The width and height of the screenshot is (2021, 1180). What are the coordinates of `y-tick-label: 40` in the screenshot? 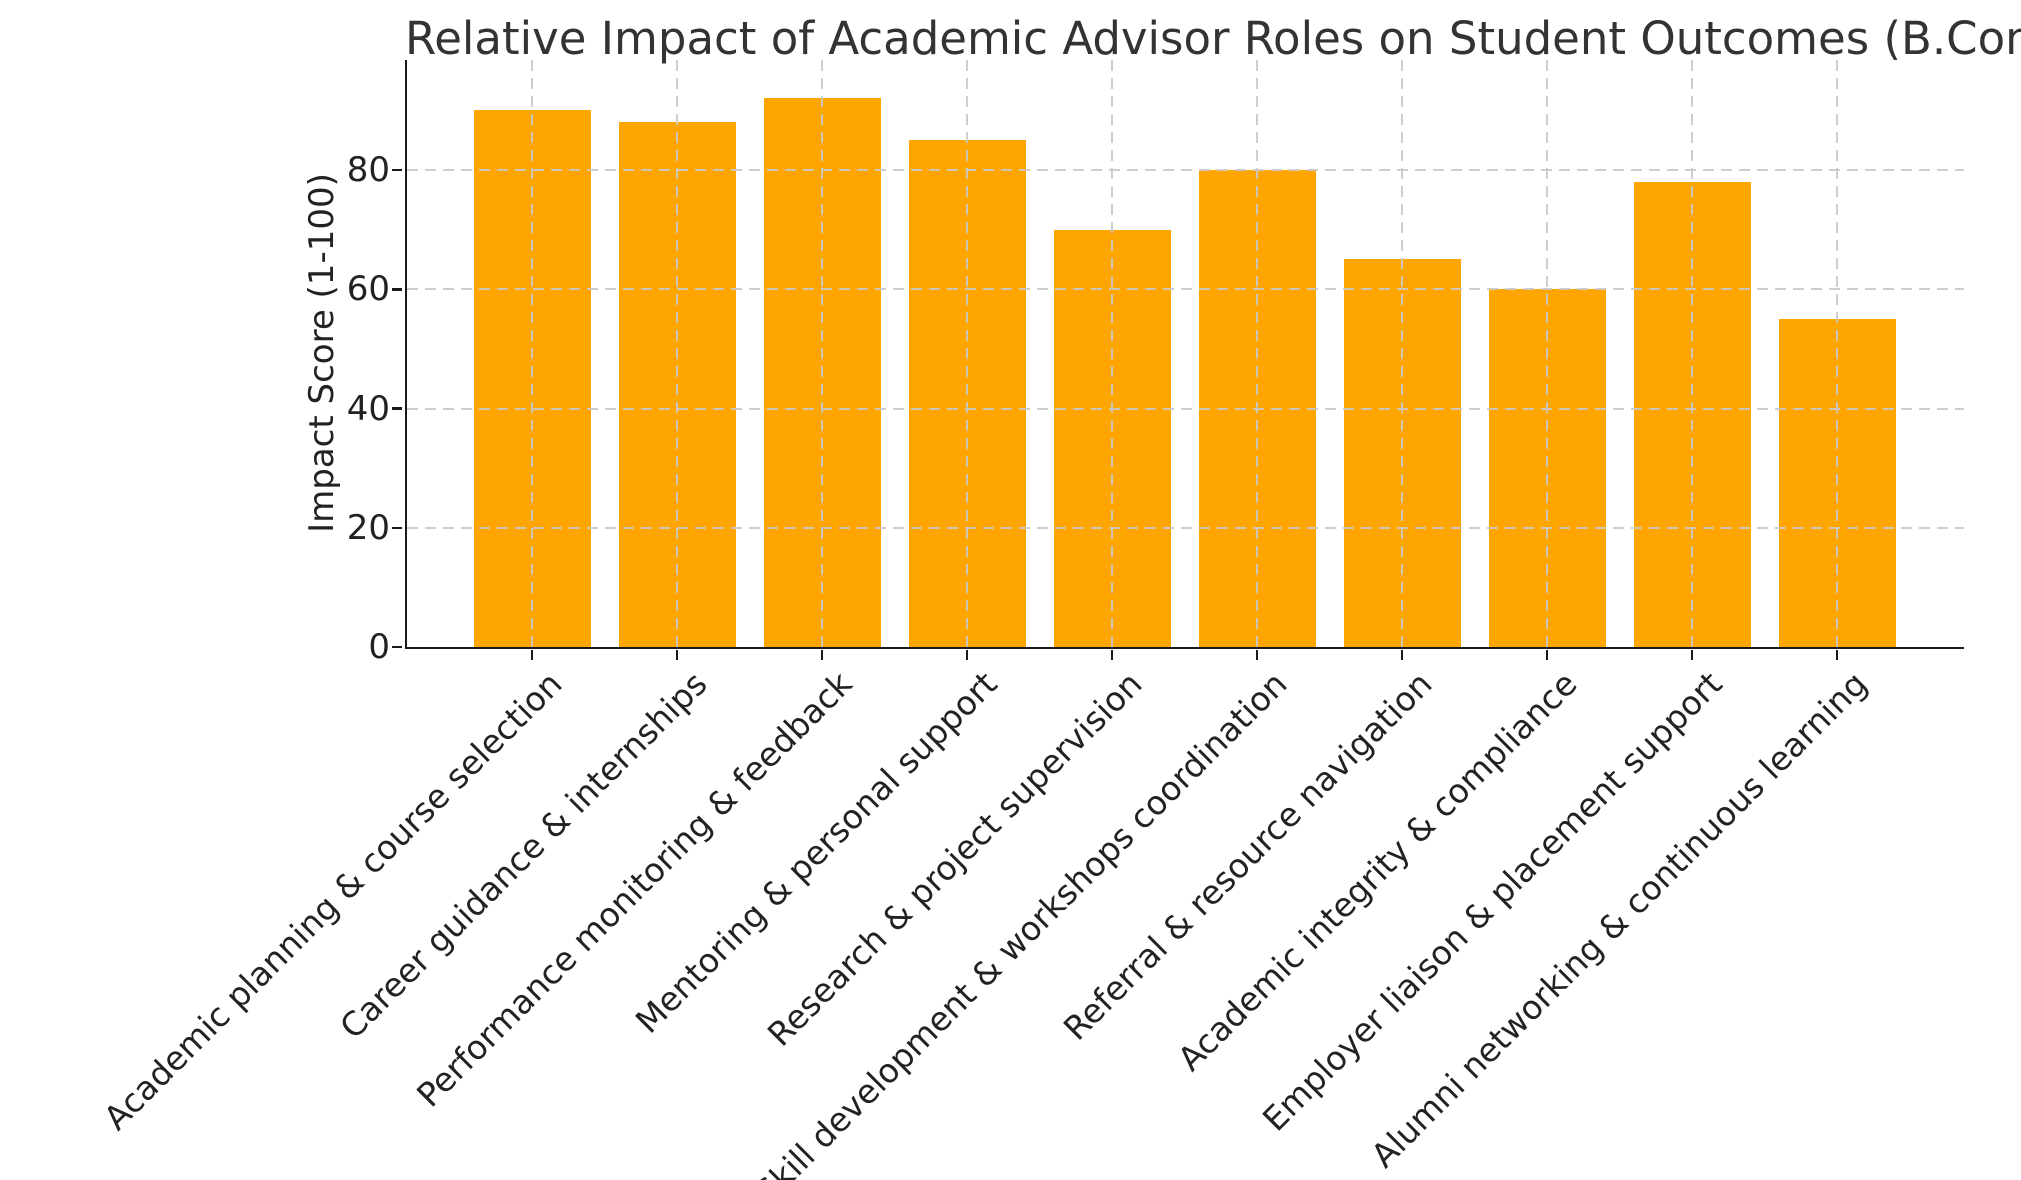 It's located at (368, 408).